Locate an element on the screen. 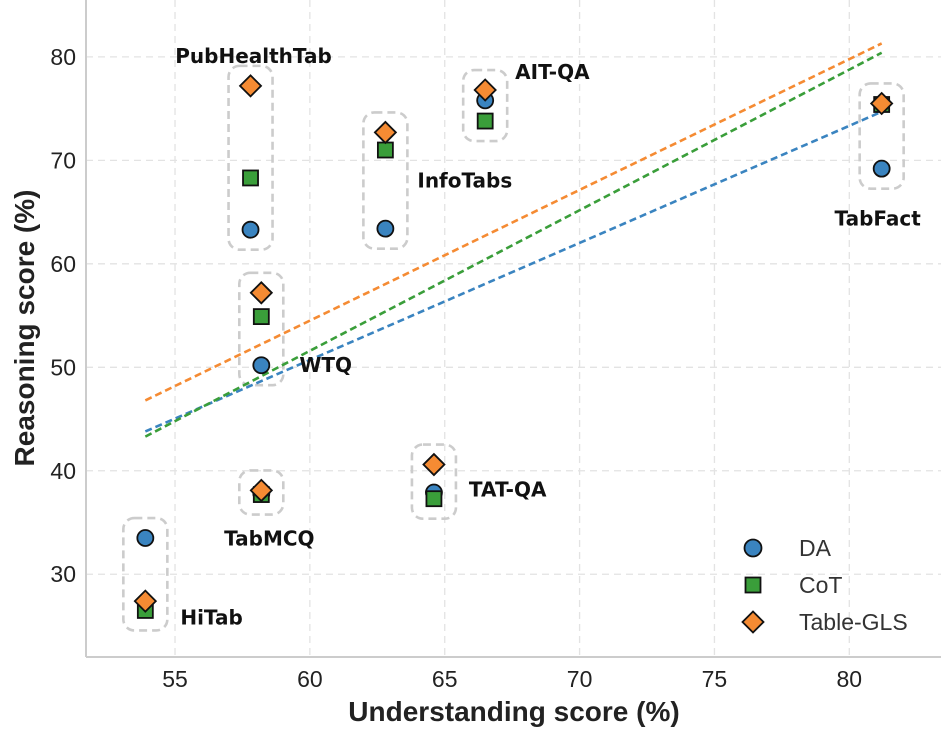 This screenshot has width=947, height=733. y-tick-label: 30 is located at coordinates (63, 574).